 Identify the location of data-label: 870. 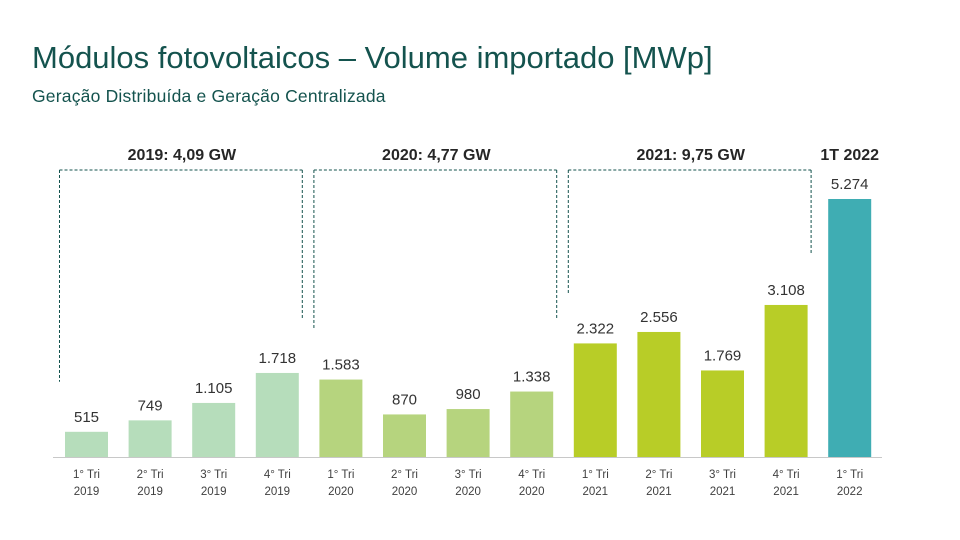
(404, 399).